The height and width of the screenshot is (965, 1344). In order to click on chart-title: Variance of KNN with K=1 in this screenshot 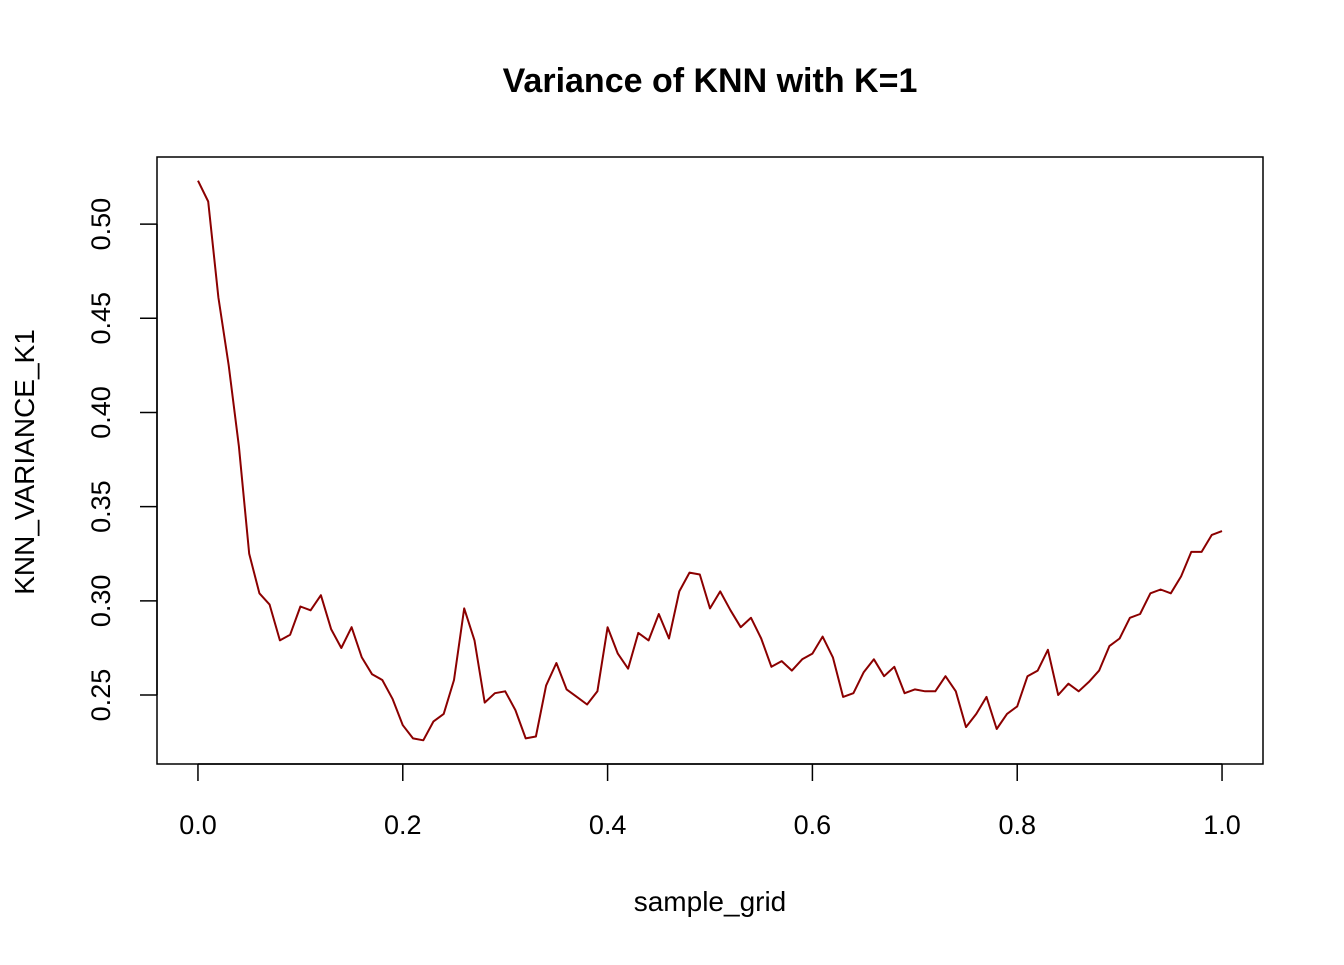, I will do `click(710, 81)`.